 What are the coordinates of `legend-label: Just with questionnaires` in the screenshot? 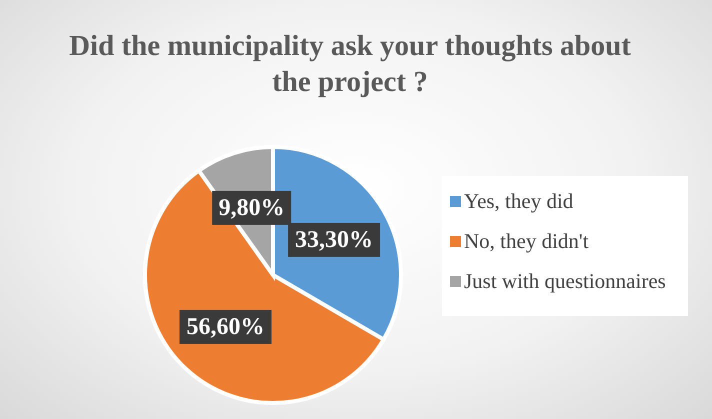 It's located at (565, 281).